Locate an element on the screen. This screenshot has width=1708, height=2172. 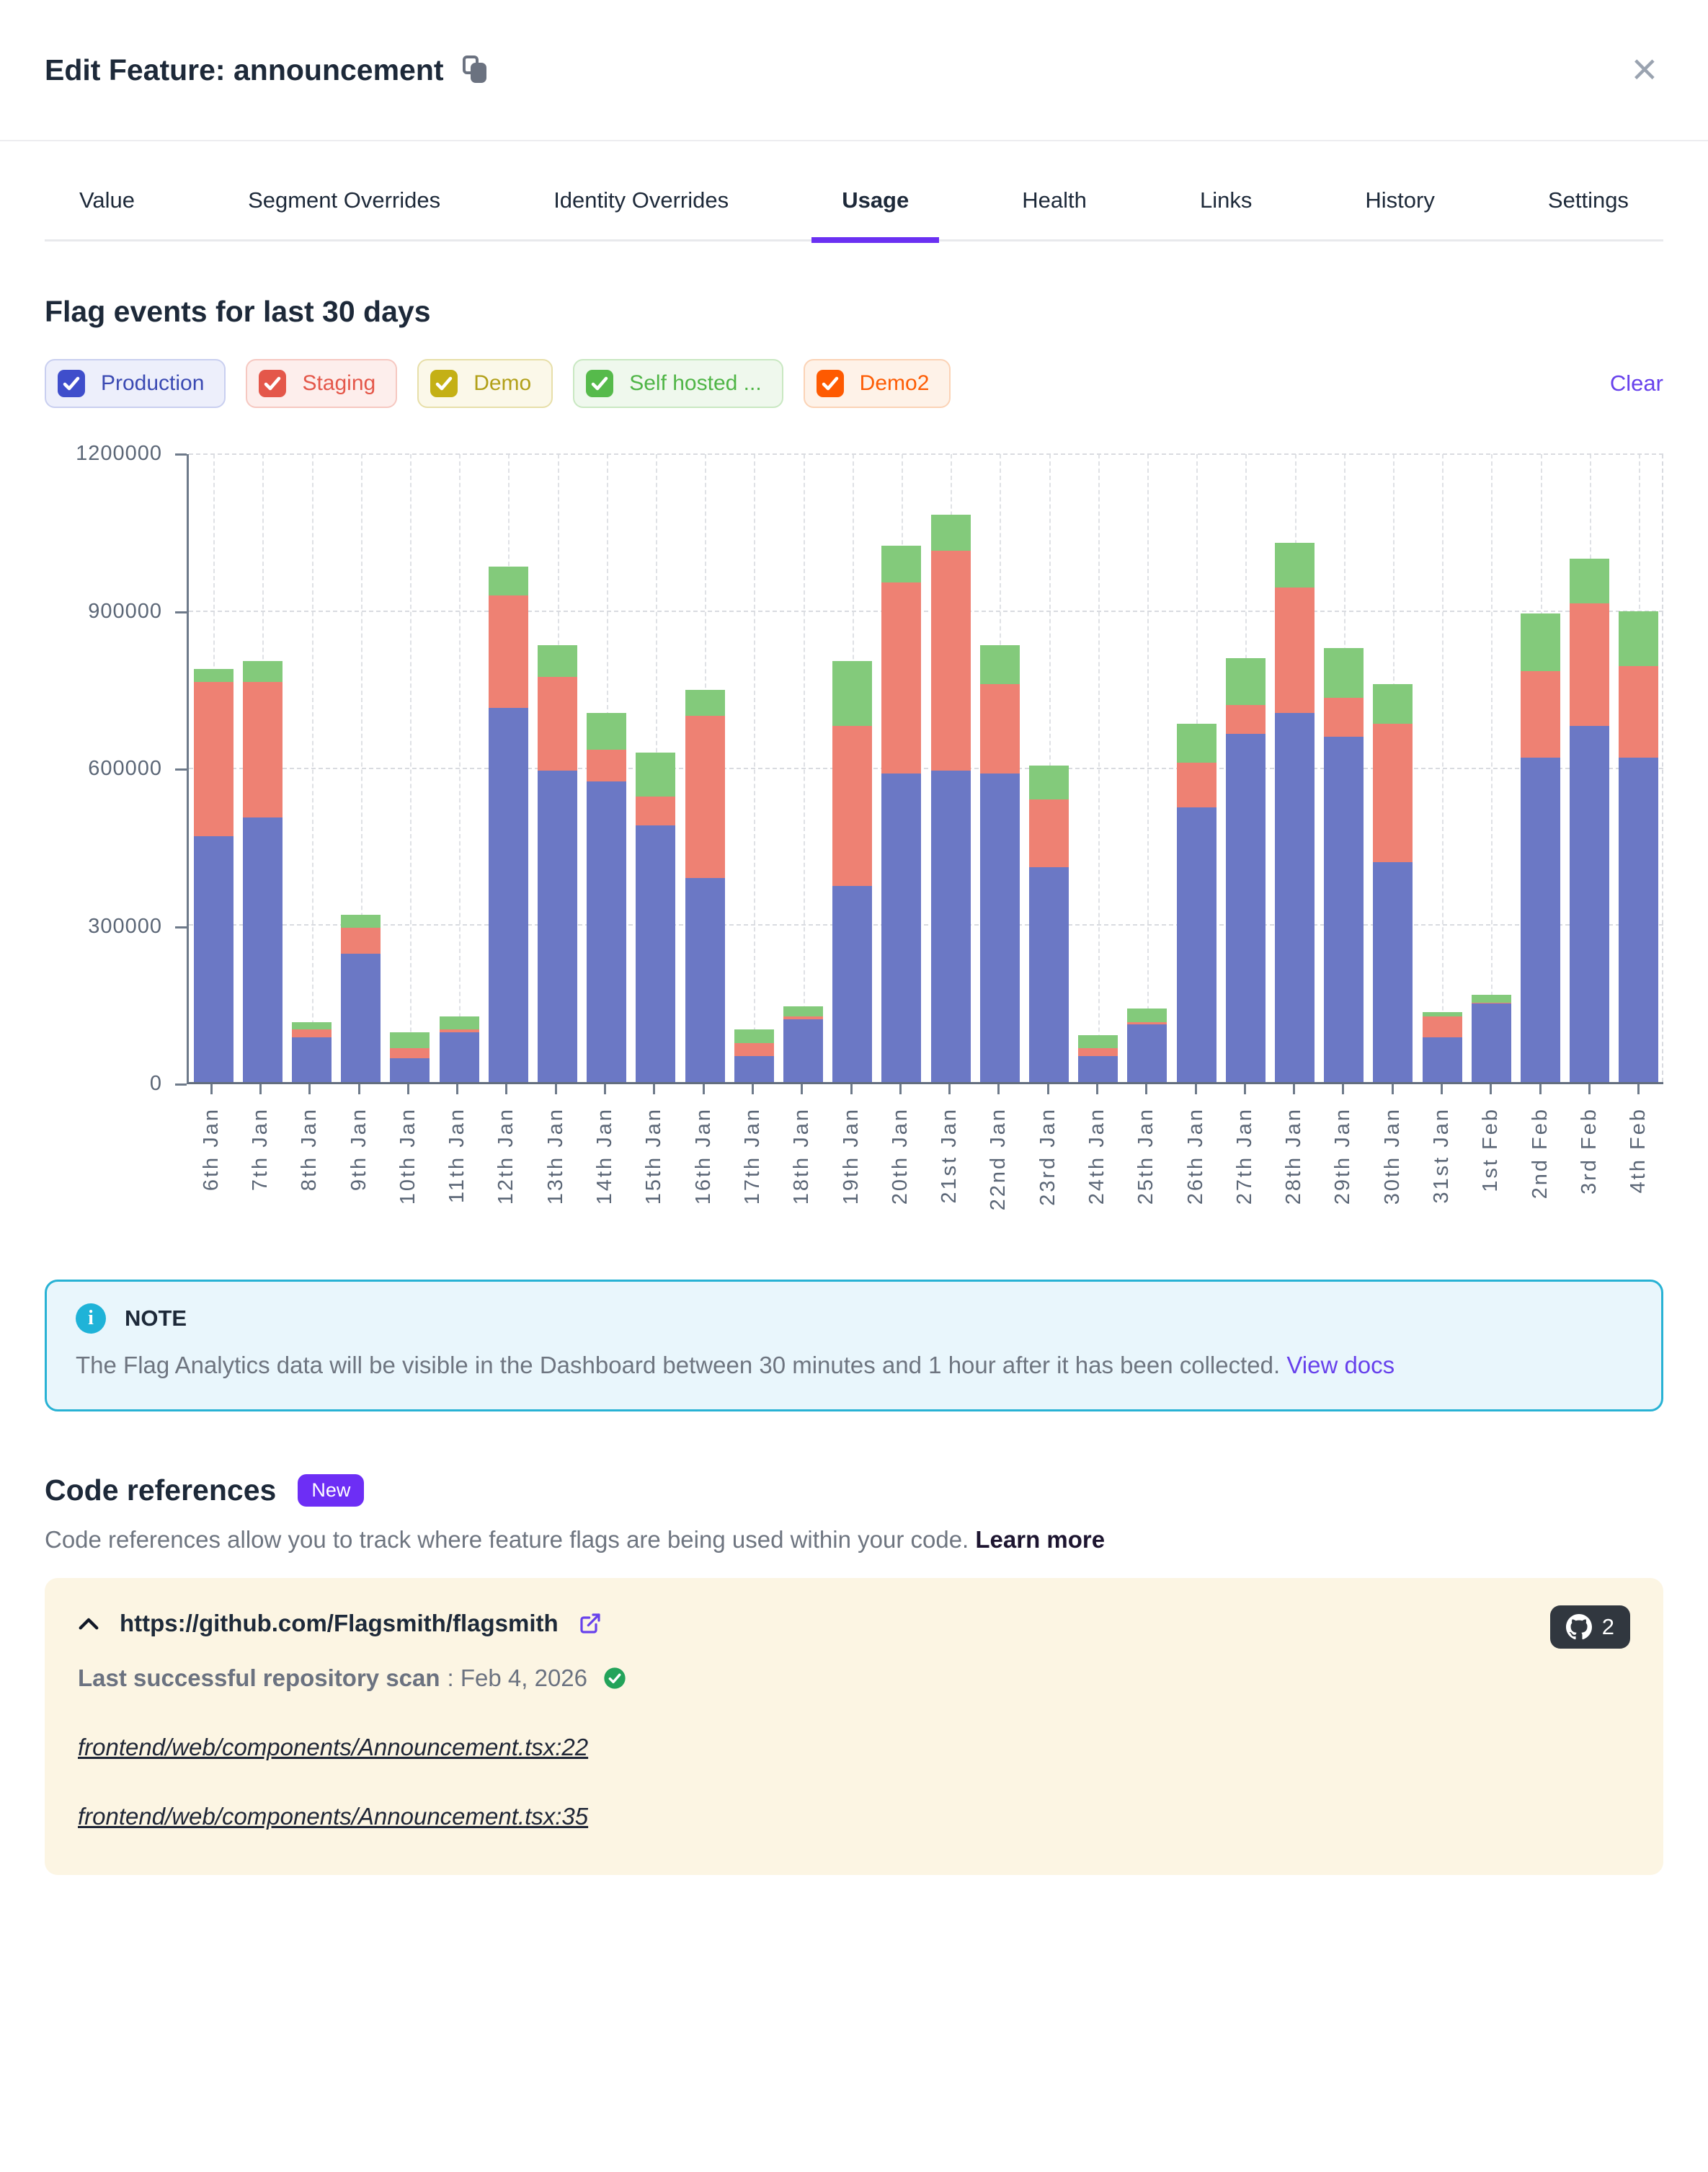
x-axis-label: 26th Jan is located at coordinates (1195, 1156).